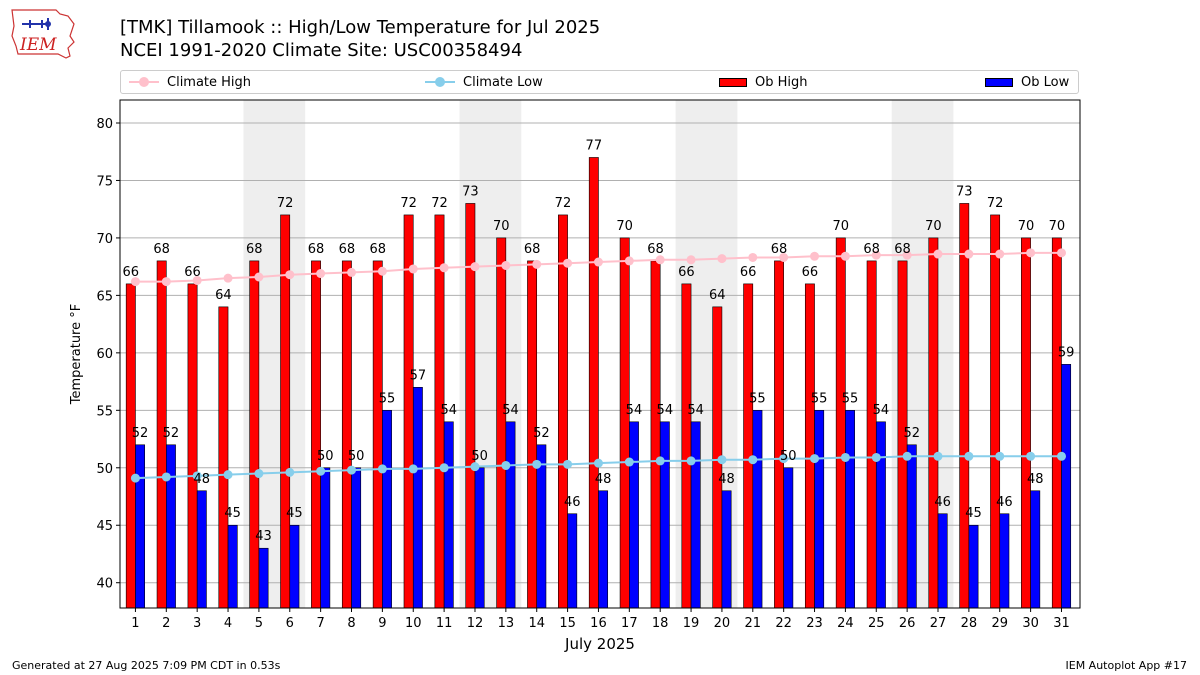  Describe the element at coordinates (748, 272) in the screenshot. I see `label-ob-high-21: 66` at that location.